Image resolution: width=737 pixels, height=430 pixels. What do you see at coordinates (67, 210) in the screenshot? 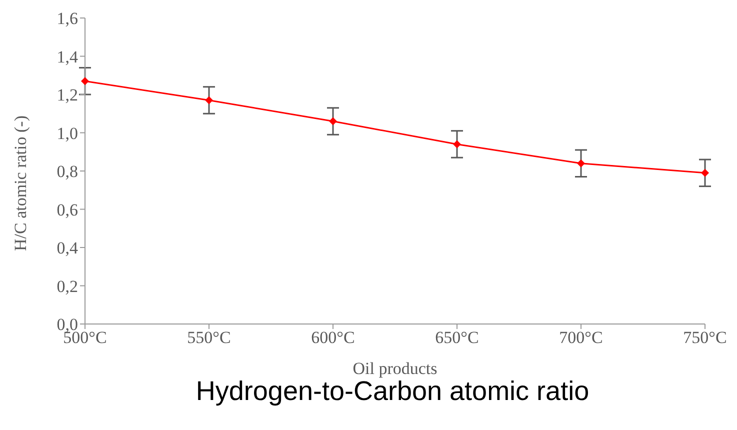
I see `y-tick-label: 0,6` at bounding box center [67, 210].